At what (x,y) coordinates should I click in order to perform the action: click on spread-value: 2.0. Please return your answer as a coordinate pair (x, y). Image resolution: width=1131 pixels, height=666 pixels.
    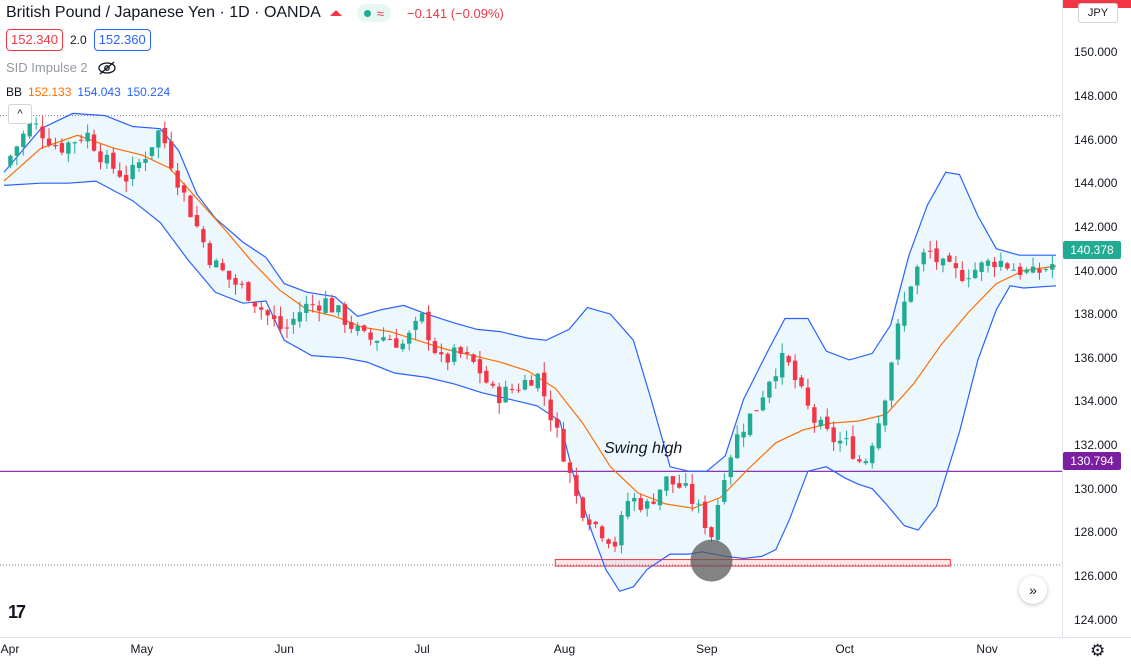
    Looking at the image, I should click on (78, 40).